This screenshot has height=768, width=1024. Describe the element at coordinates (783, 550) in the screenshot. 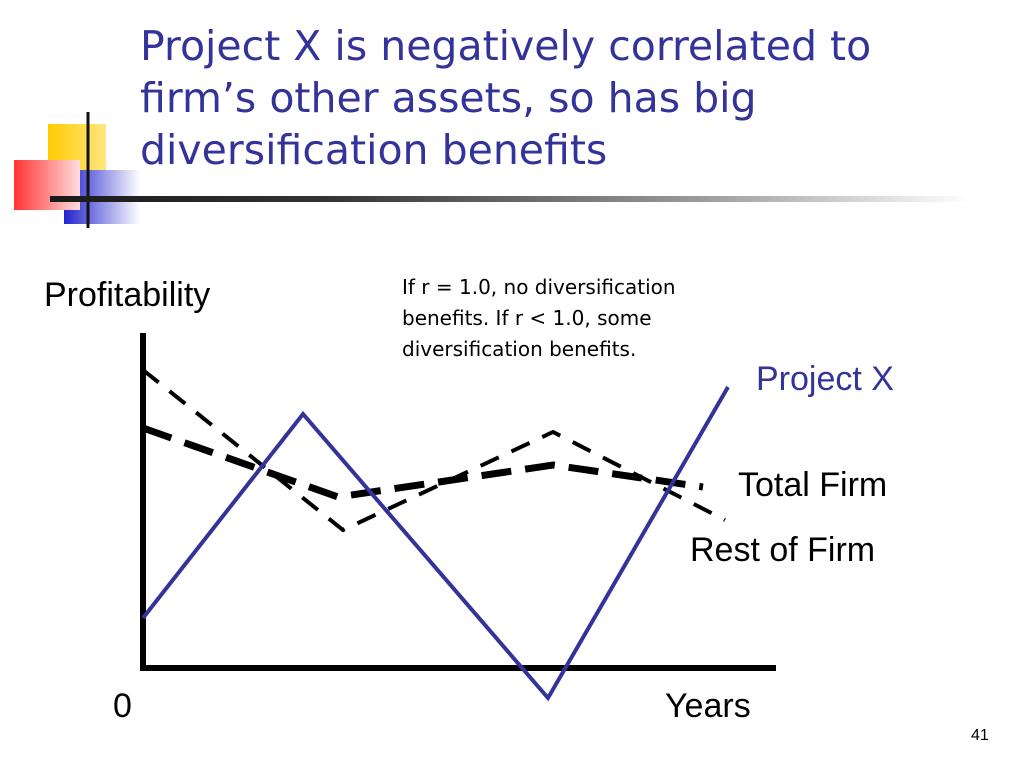

I see `rest-of-firm-label: Rest of Firm` at that location.